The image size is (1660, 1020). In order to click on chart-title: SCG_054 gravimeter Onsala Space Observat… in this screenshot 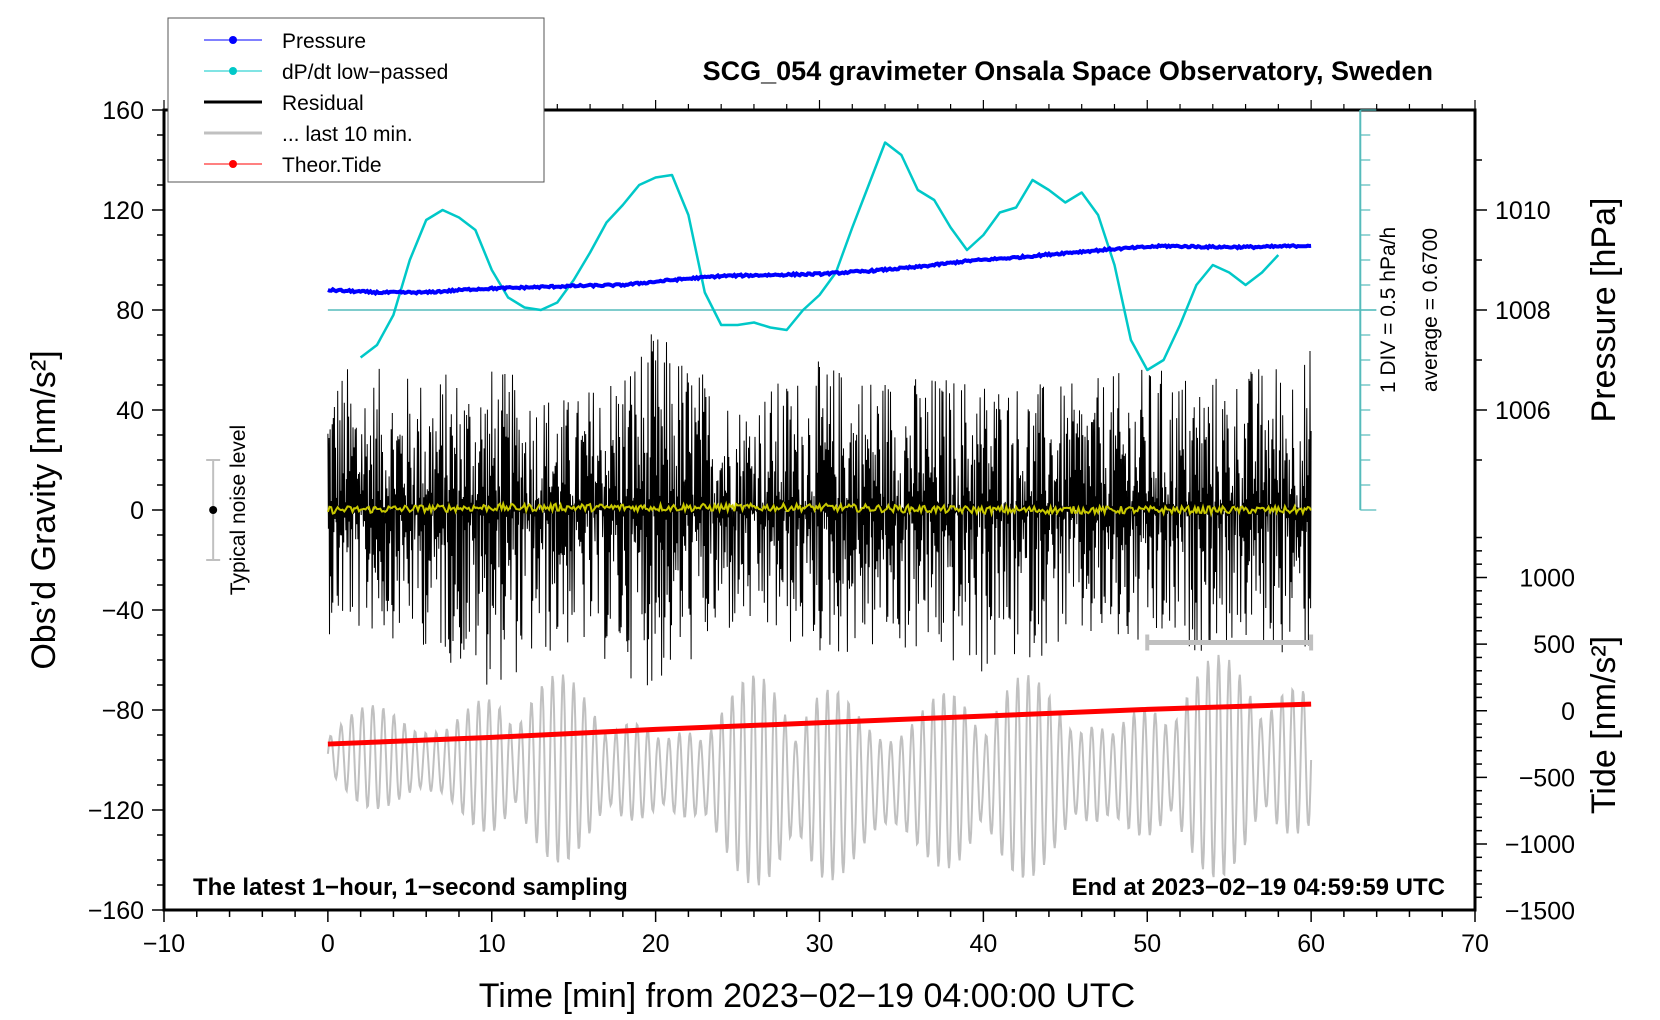, I will do `click(1068, 71)`.